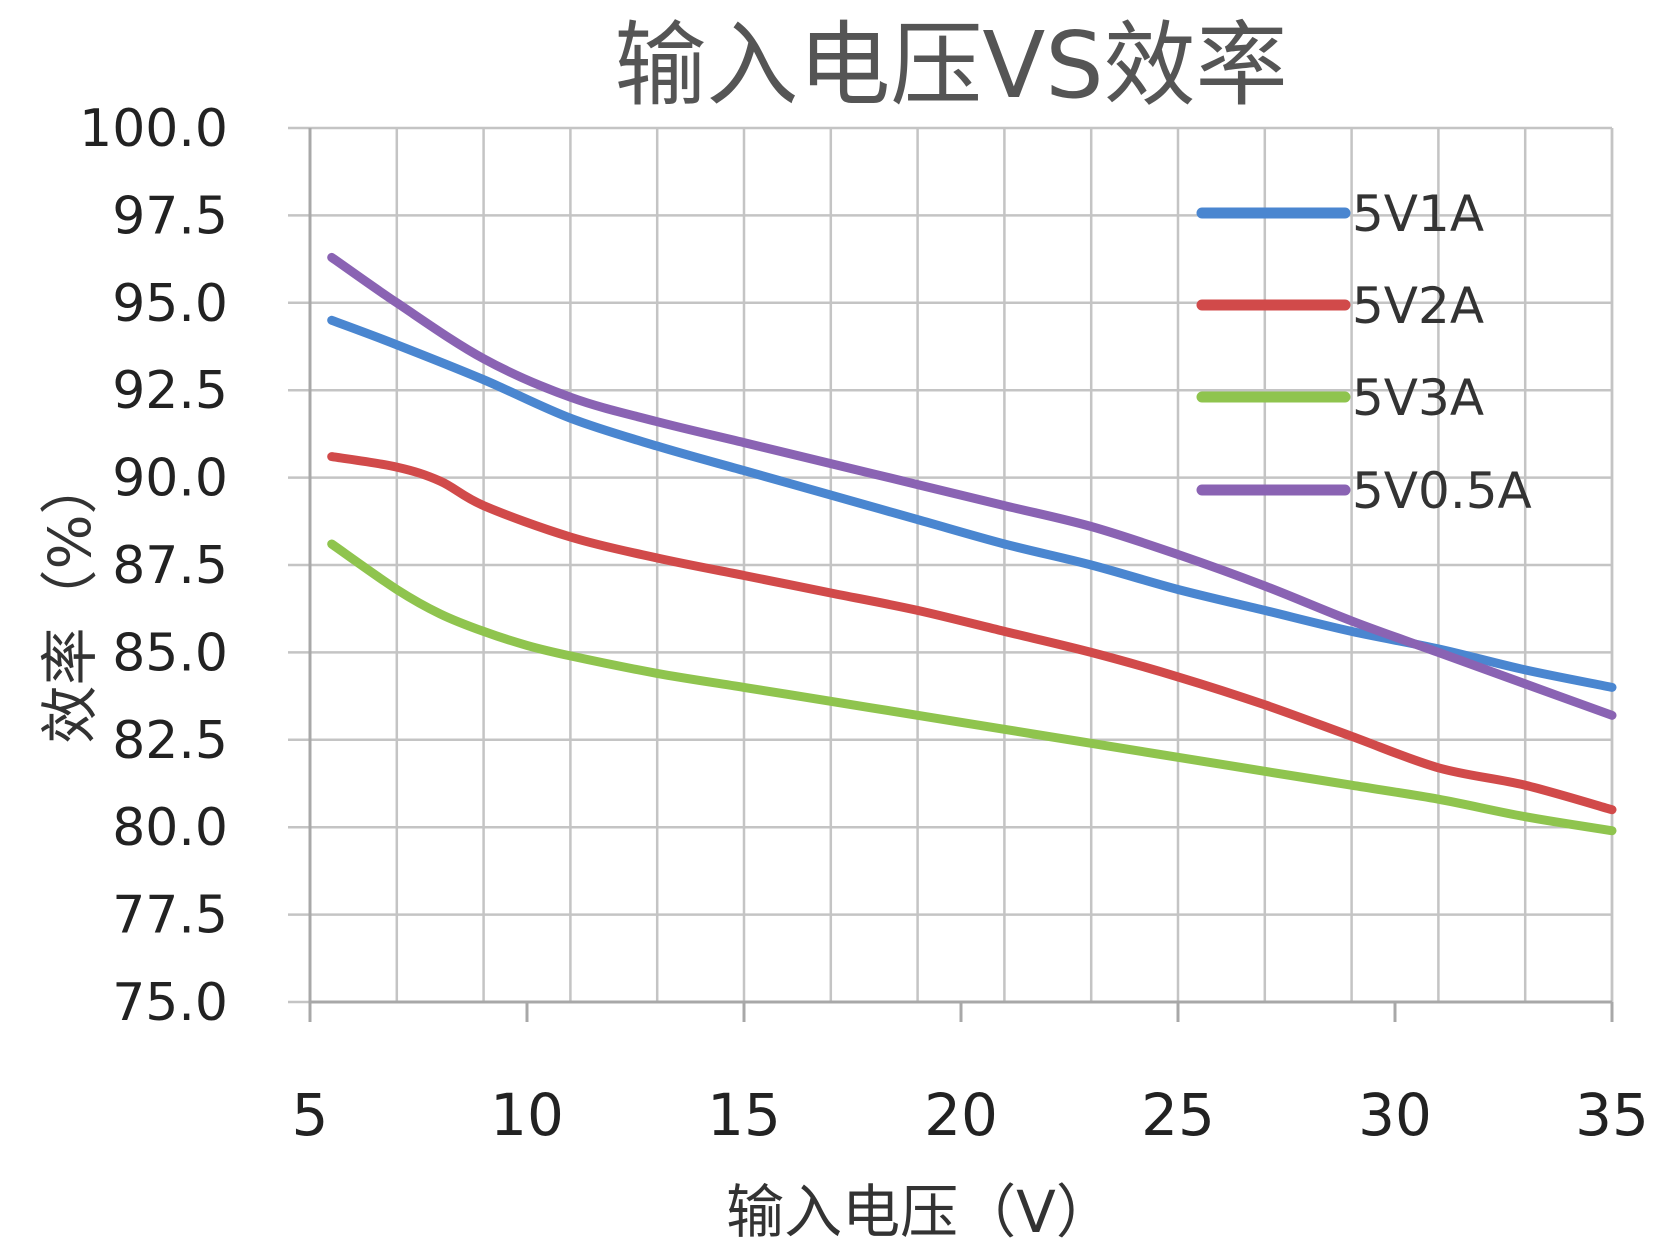 This screenshot has height=1252, width=1672. Describe the element at coordinates (1395, 1115) in the screenshot. I see `x-tick-label: 30` at that location.